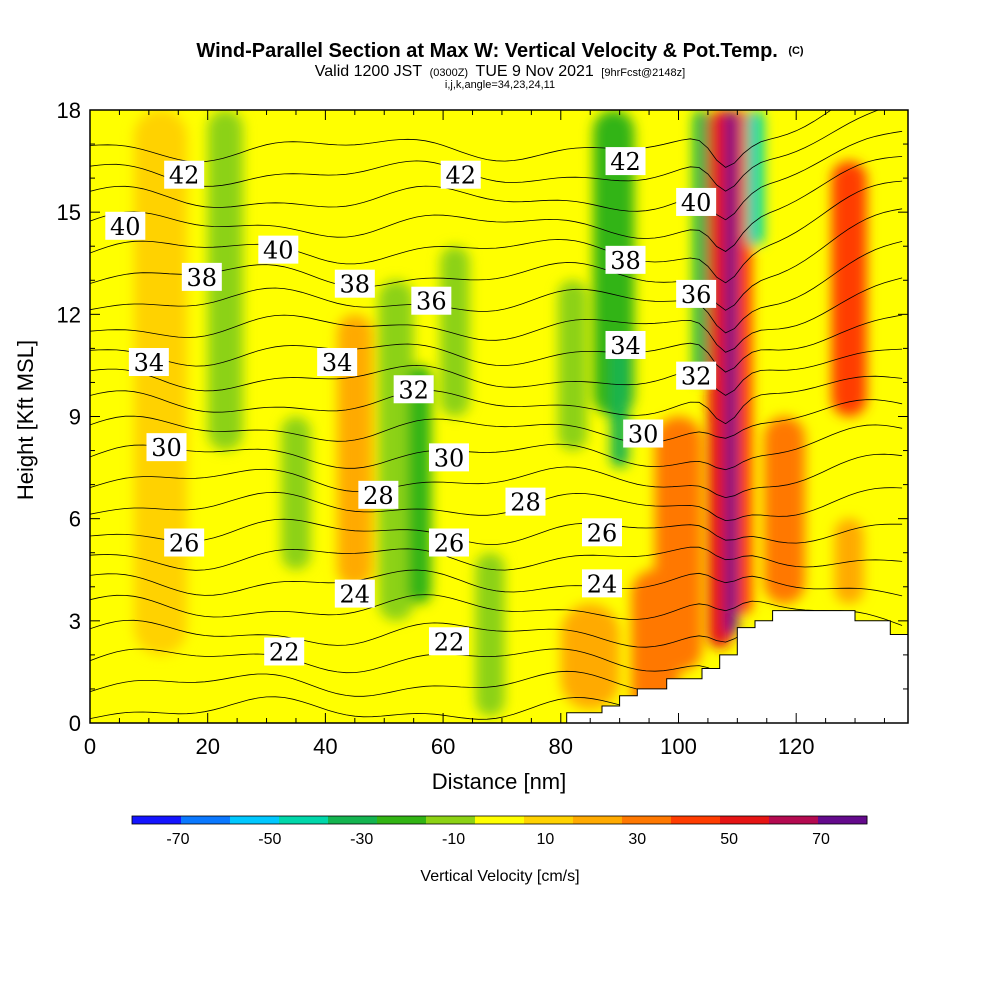 This screenshot has width=1000, height=1000. What do you see at coordinates (69, 314) in the screenshot?
I see `y-tick-label: 12` at bounding box center [69, 314].